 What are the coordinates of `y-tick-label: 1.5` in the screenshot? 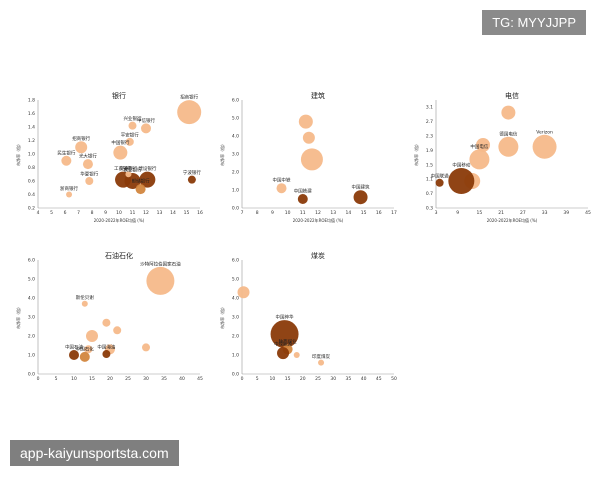 It's located at (429, 165).